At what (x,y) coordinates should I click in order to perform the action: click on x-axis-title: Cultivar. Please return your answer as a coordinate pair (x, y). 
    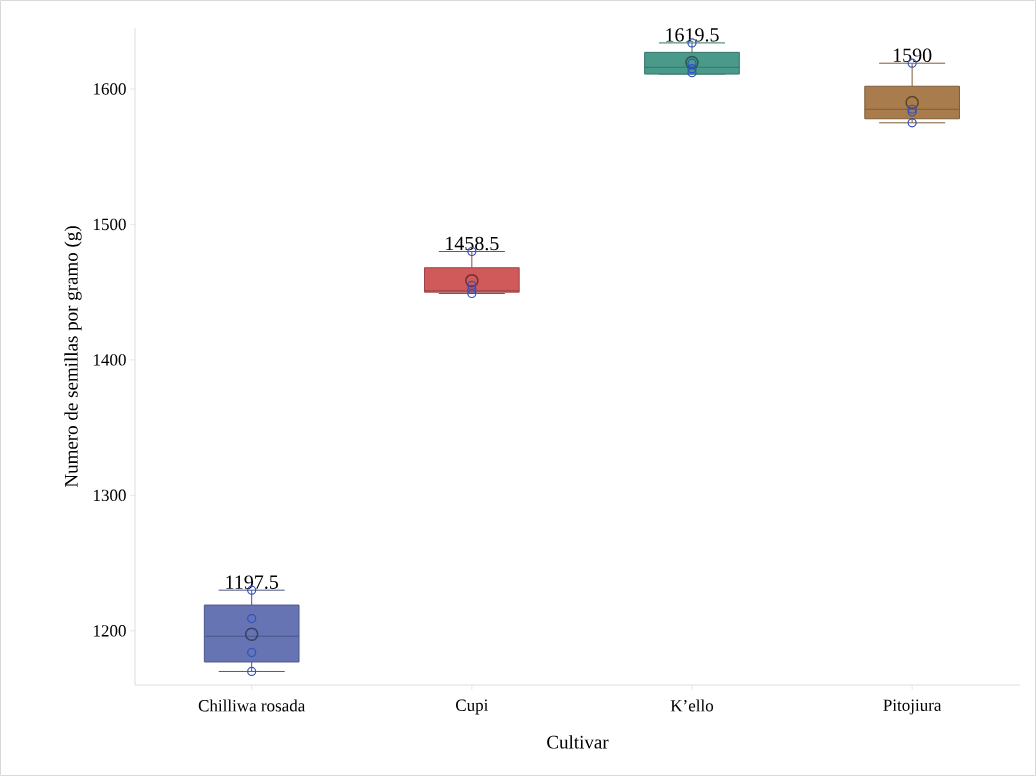
    Looking at the image, I should click on (578, 742).